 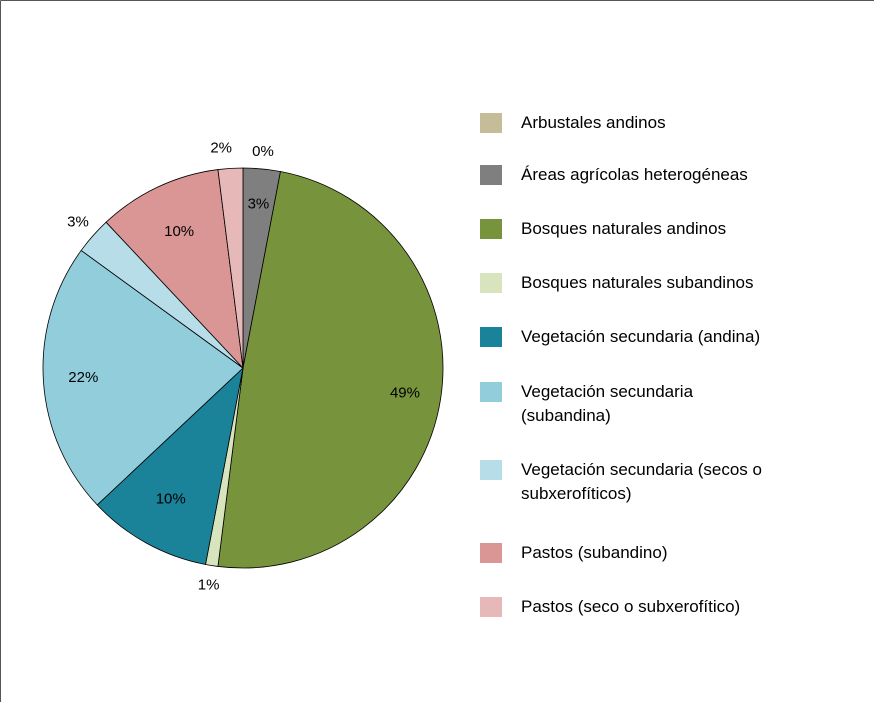 I want to click on legend-item: Arbustales andinos, so click(x=630, y=124).